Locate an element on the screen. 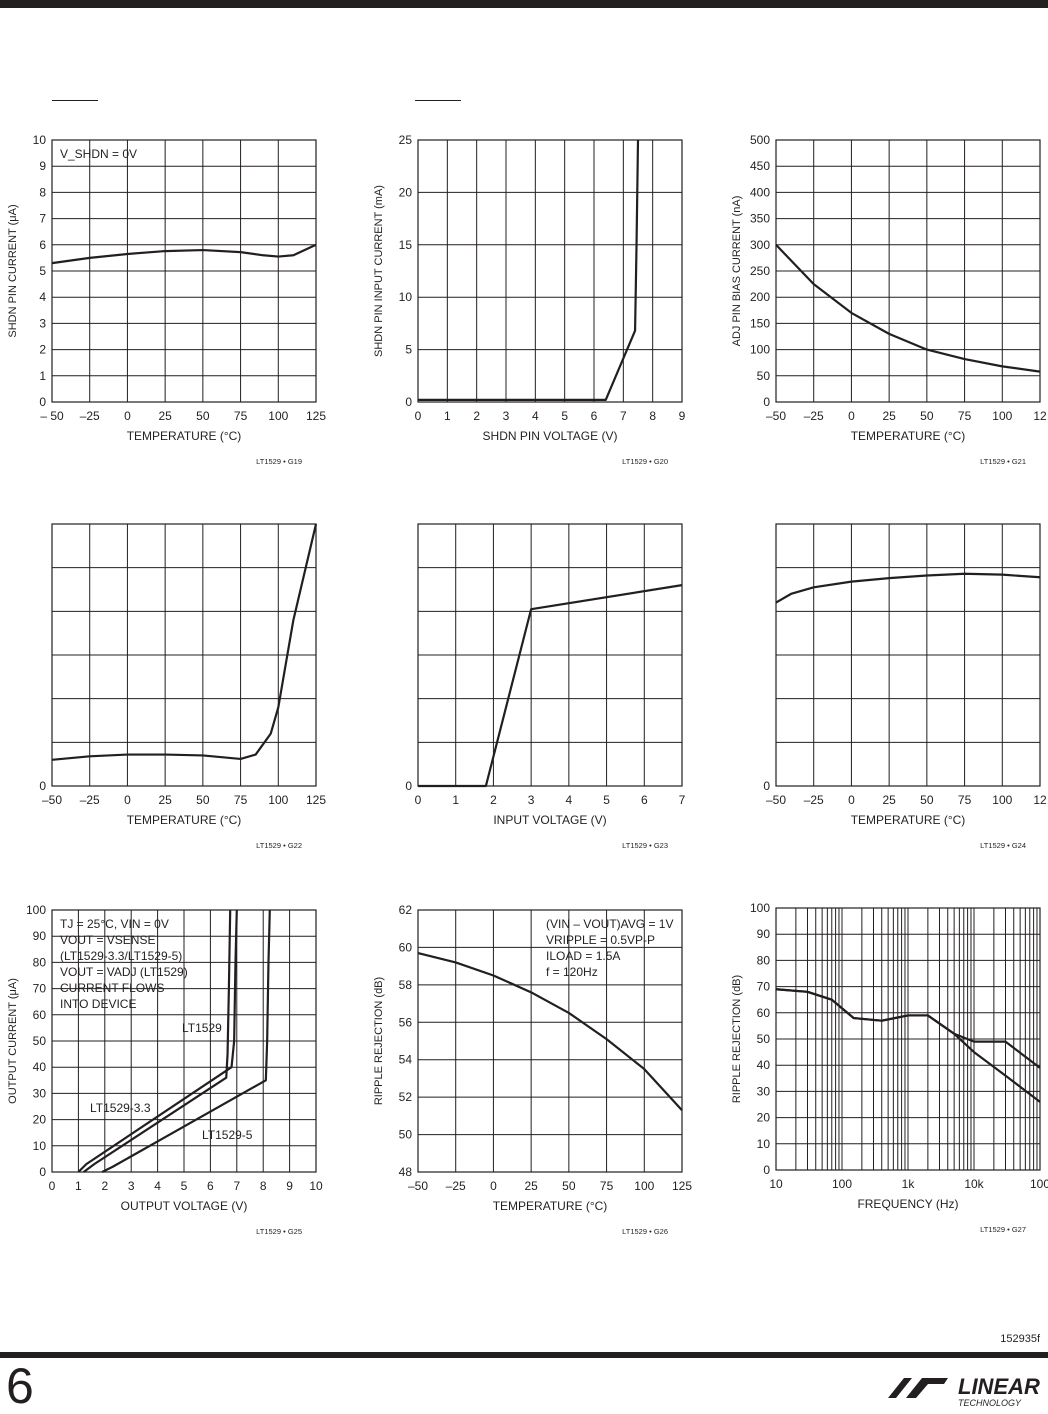  x-tick-label: 4 is located at coordinates (535, 416).